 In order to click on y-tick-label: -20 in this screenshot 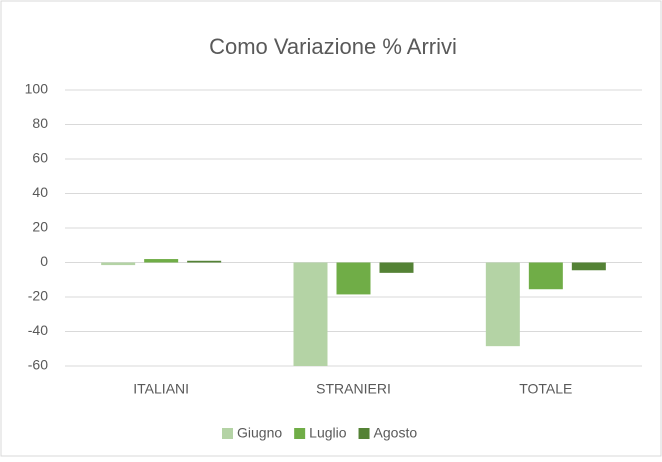, I will do `click(38, 296)`.